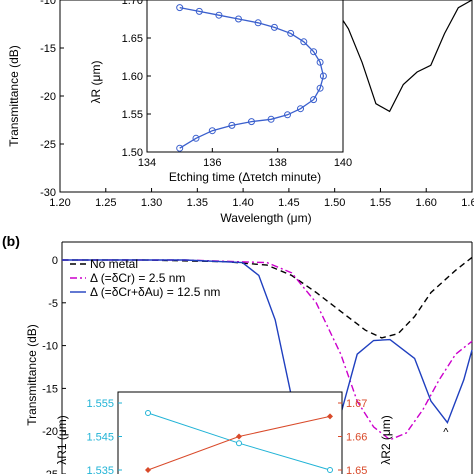 This screenshot has width=474, height=474. What do you see at coordinates (132, 115) in the screenshot?
I see `panel-a-inset-ytick-label: 1.55` at bounding box center [132, 115].